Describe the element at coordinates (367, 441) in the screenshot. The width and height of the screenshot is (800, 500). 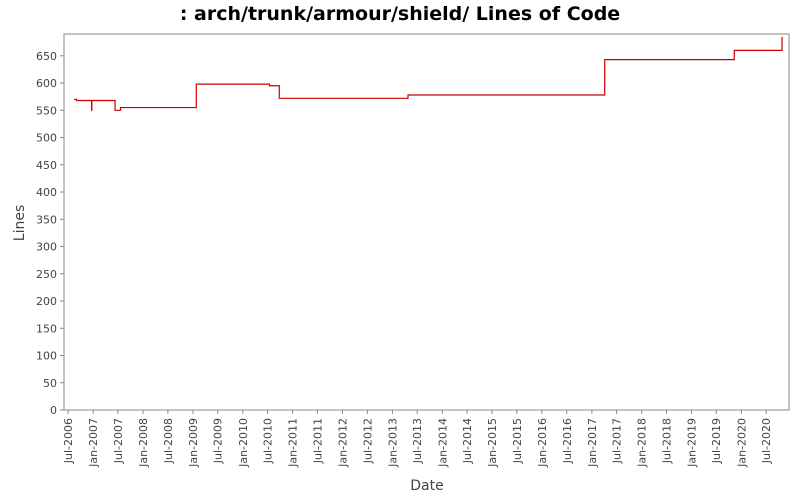
I see `x-tick-label: Jul-2012` at that location.